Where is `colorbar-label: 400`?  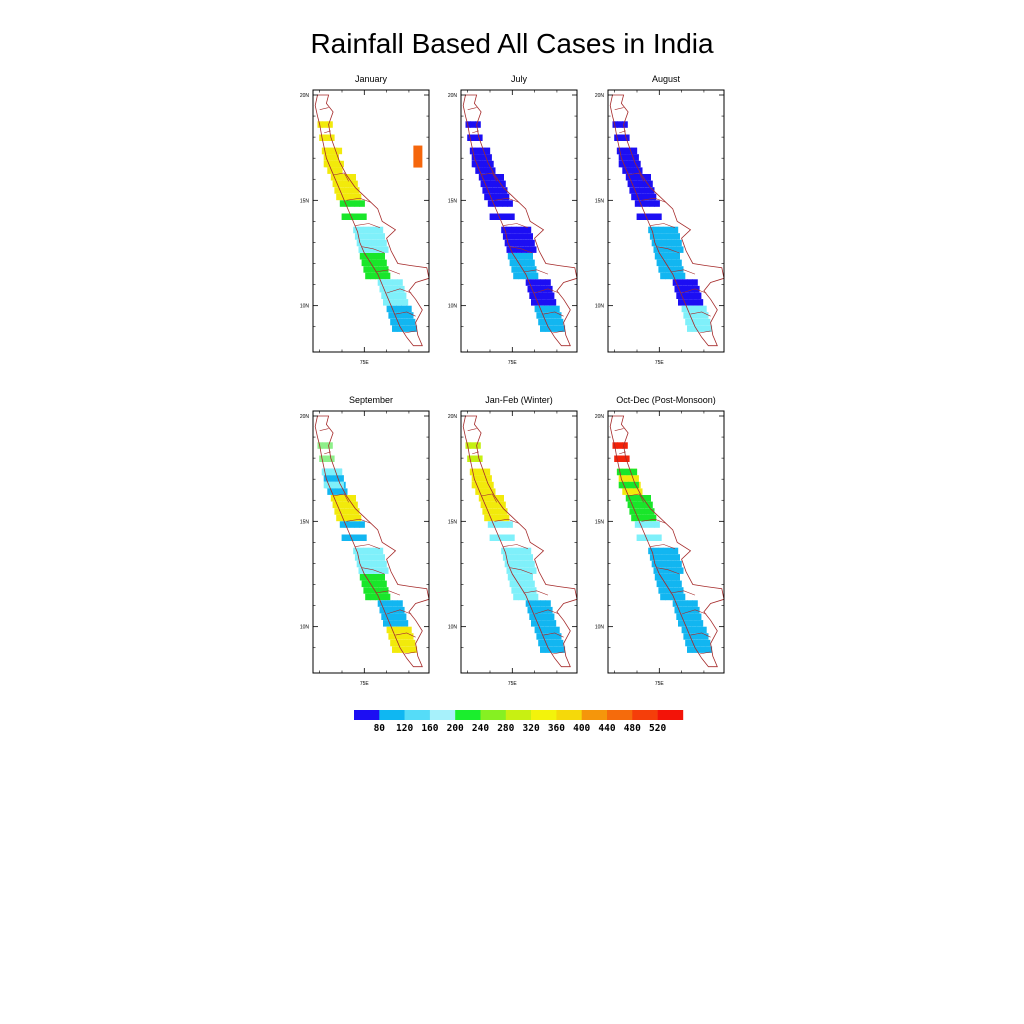
colorbar-label: 400 is located at coordinates (581, 728).